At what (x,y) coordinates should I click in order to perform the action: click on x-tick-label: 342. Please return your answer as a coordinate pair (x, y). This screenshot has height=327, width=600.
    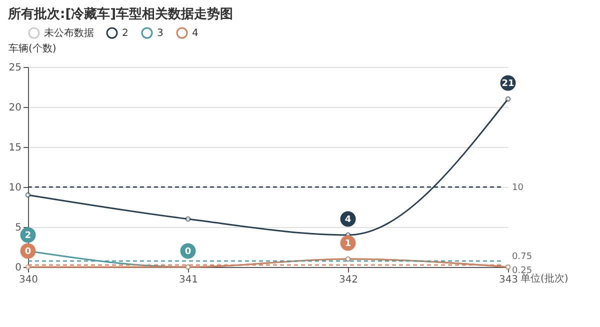
    Looking at the image, I should click on (348, 280).